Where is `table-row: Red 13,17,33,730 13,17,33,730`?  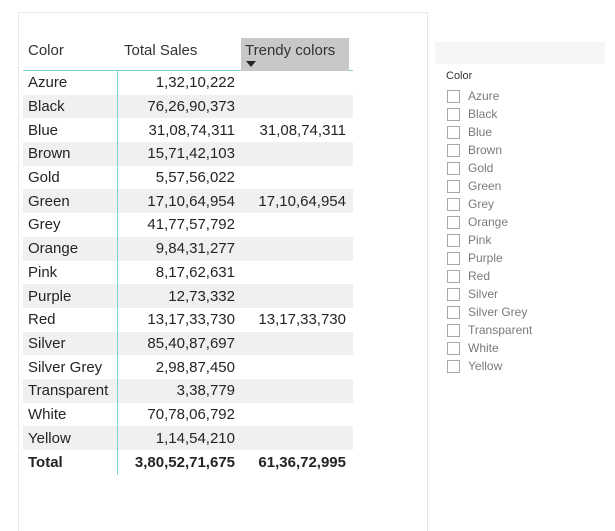 table-row: Red 13,17,33,730 13,17,33,730 is located at coordinates (188, 319).